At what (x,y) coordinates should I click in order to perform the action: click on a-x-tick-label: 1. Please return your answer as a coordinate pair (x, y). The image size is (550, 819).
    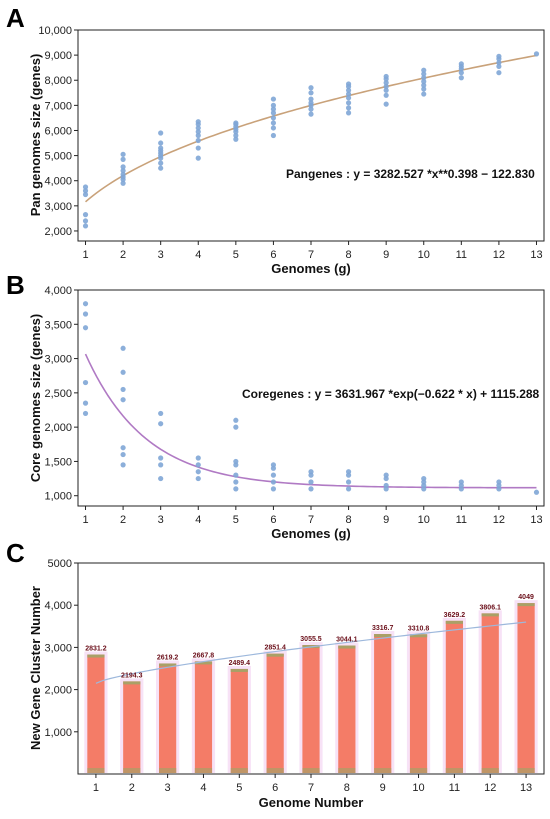
    Looking at the image, I should click on (85, 255).